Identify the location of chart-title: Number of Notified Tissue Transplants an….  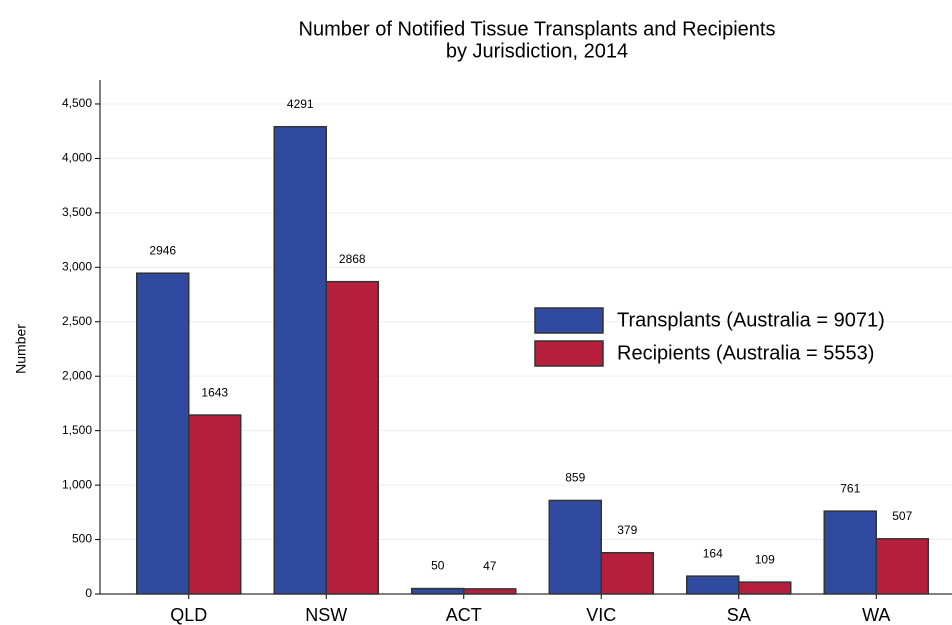
(537, 29).